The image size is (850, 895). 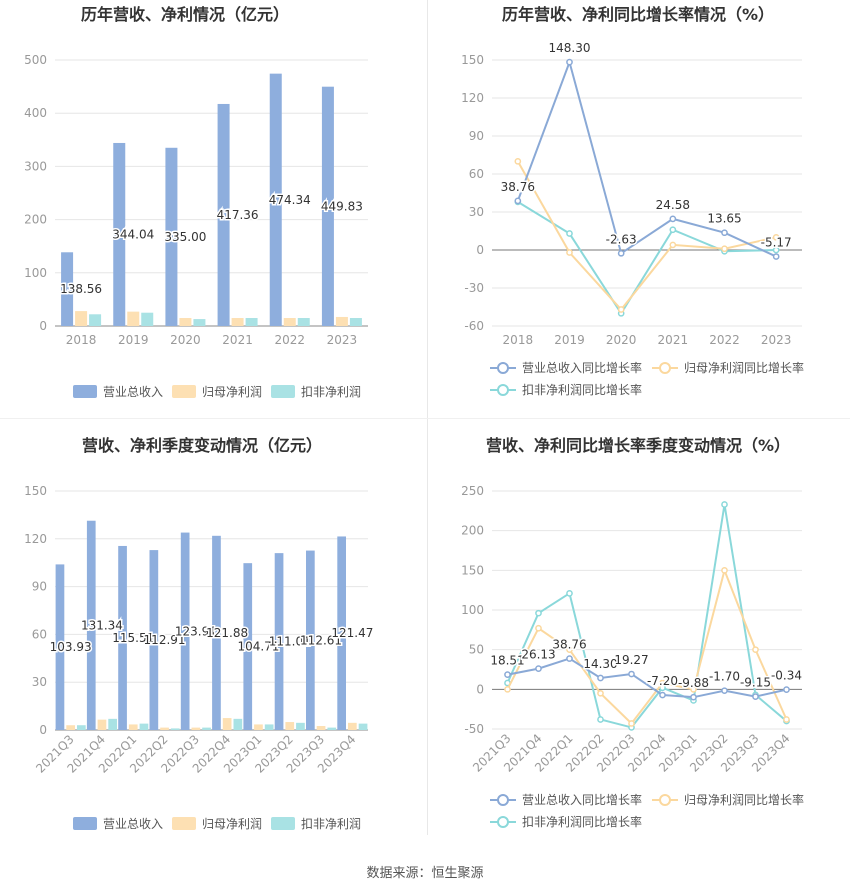 I want to click on x-tick-label: 2023, so click(x=342, y=340).